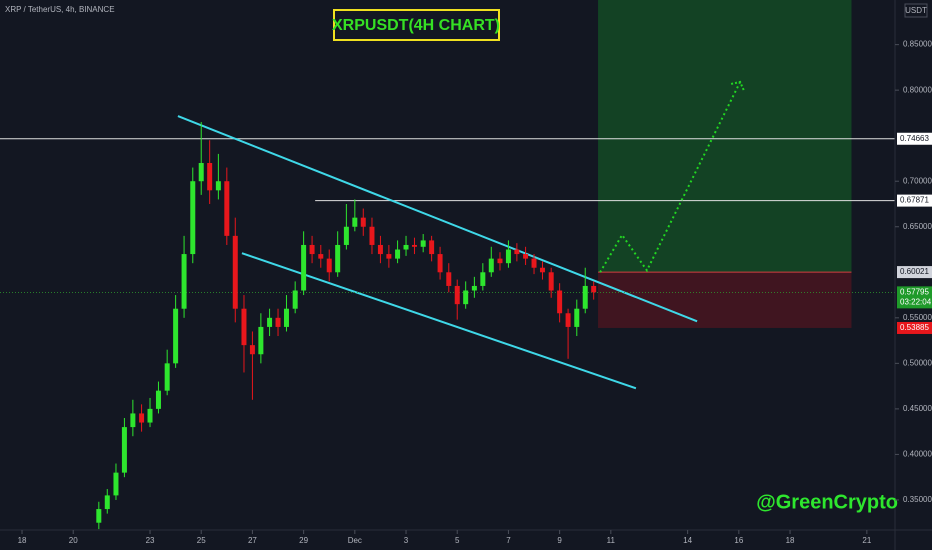  I want to click on projection-path, so click(670, 177).